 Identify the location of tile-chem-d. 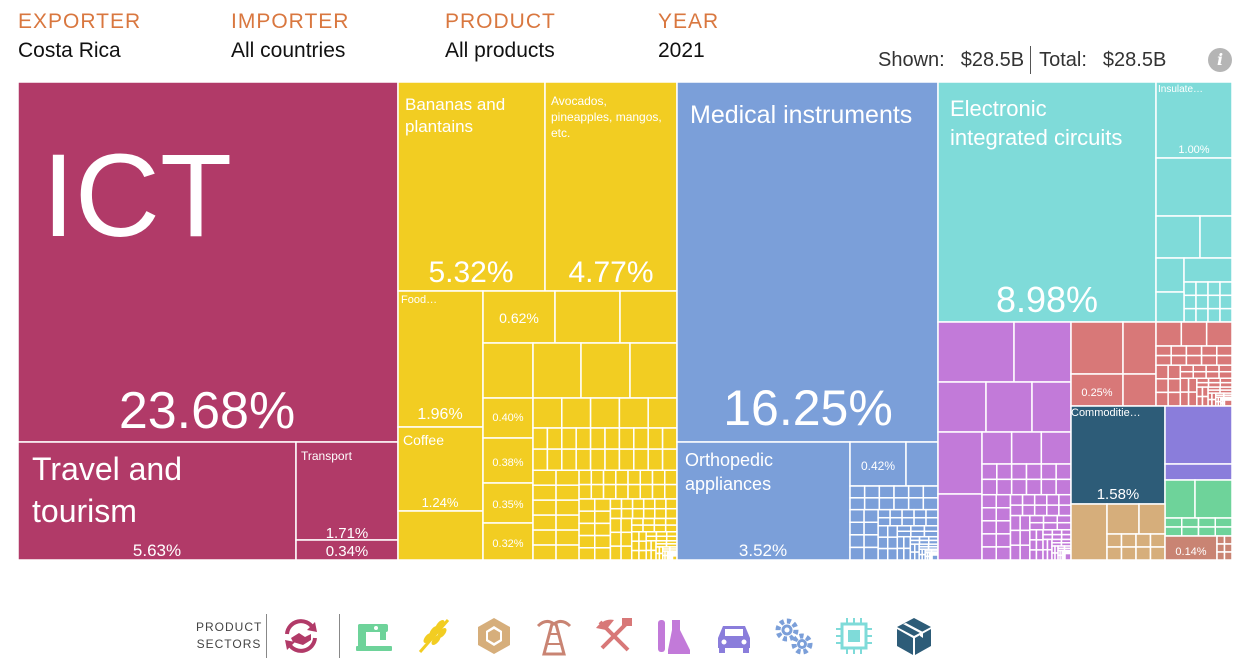
(1009, 407).